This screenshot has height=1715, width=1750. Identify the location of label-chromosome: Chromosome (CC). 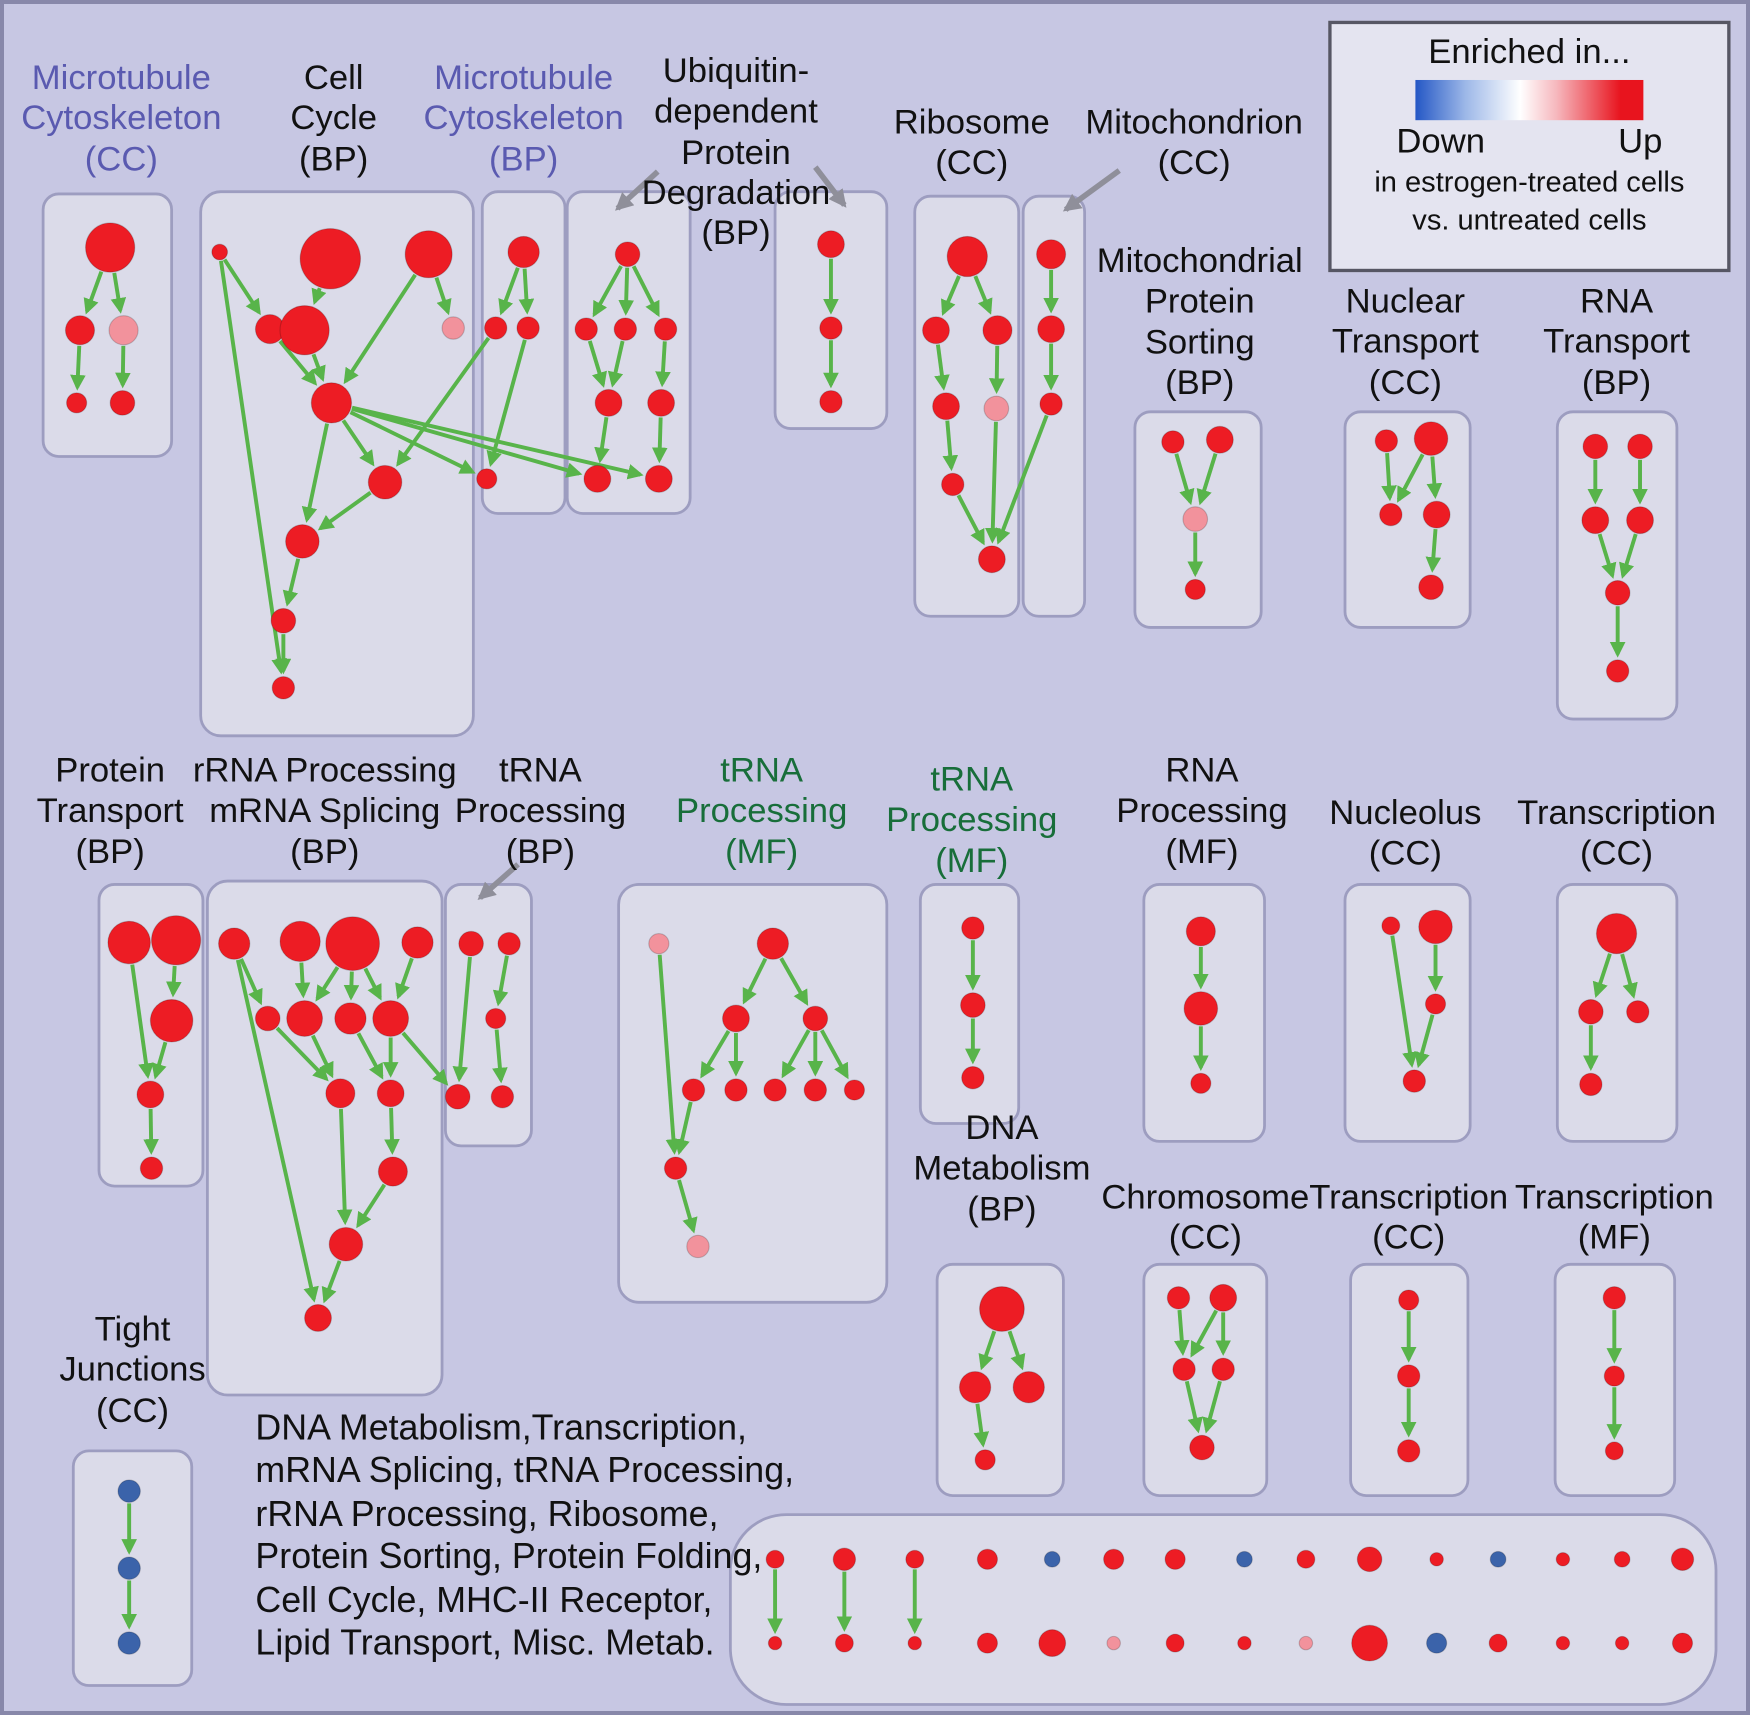
(1205, 1217).